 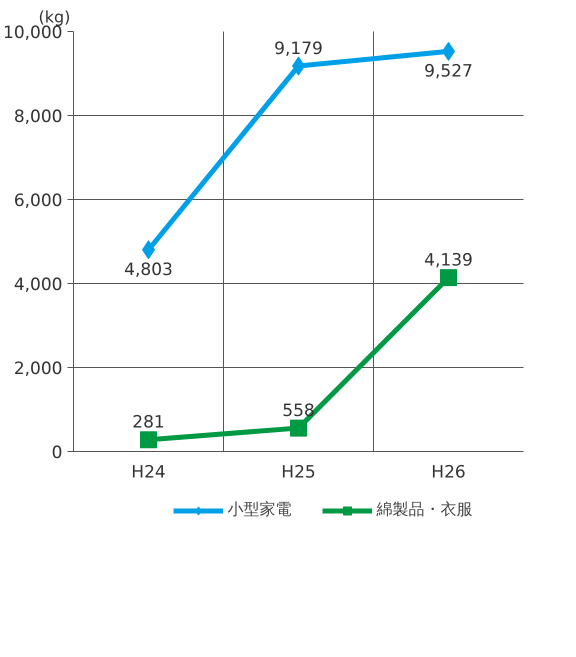 What do you see at coordinates (448, 71) in the screenshot?
I see `data-label: 9,527` at bounding box center [448, 71].